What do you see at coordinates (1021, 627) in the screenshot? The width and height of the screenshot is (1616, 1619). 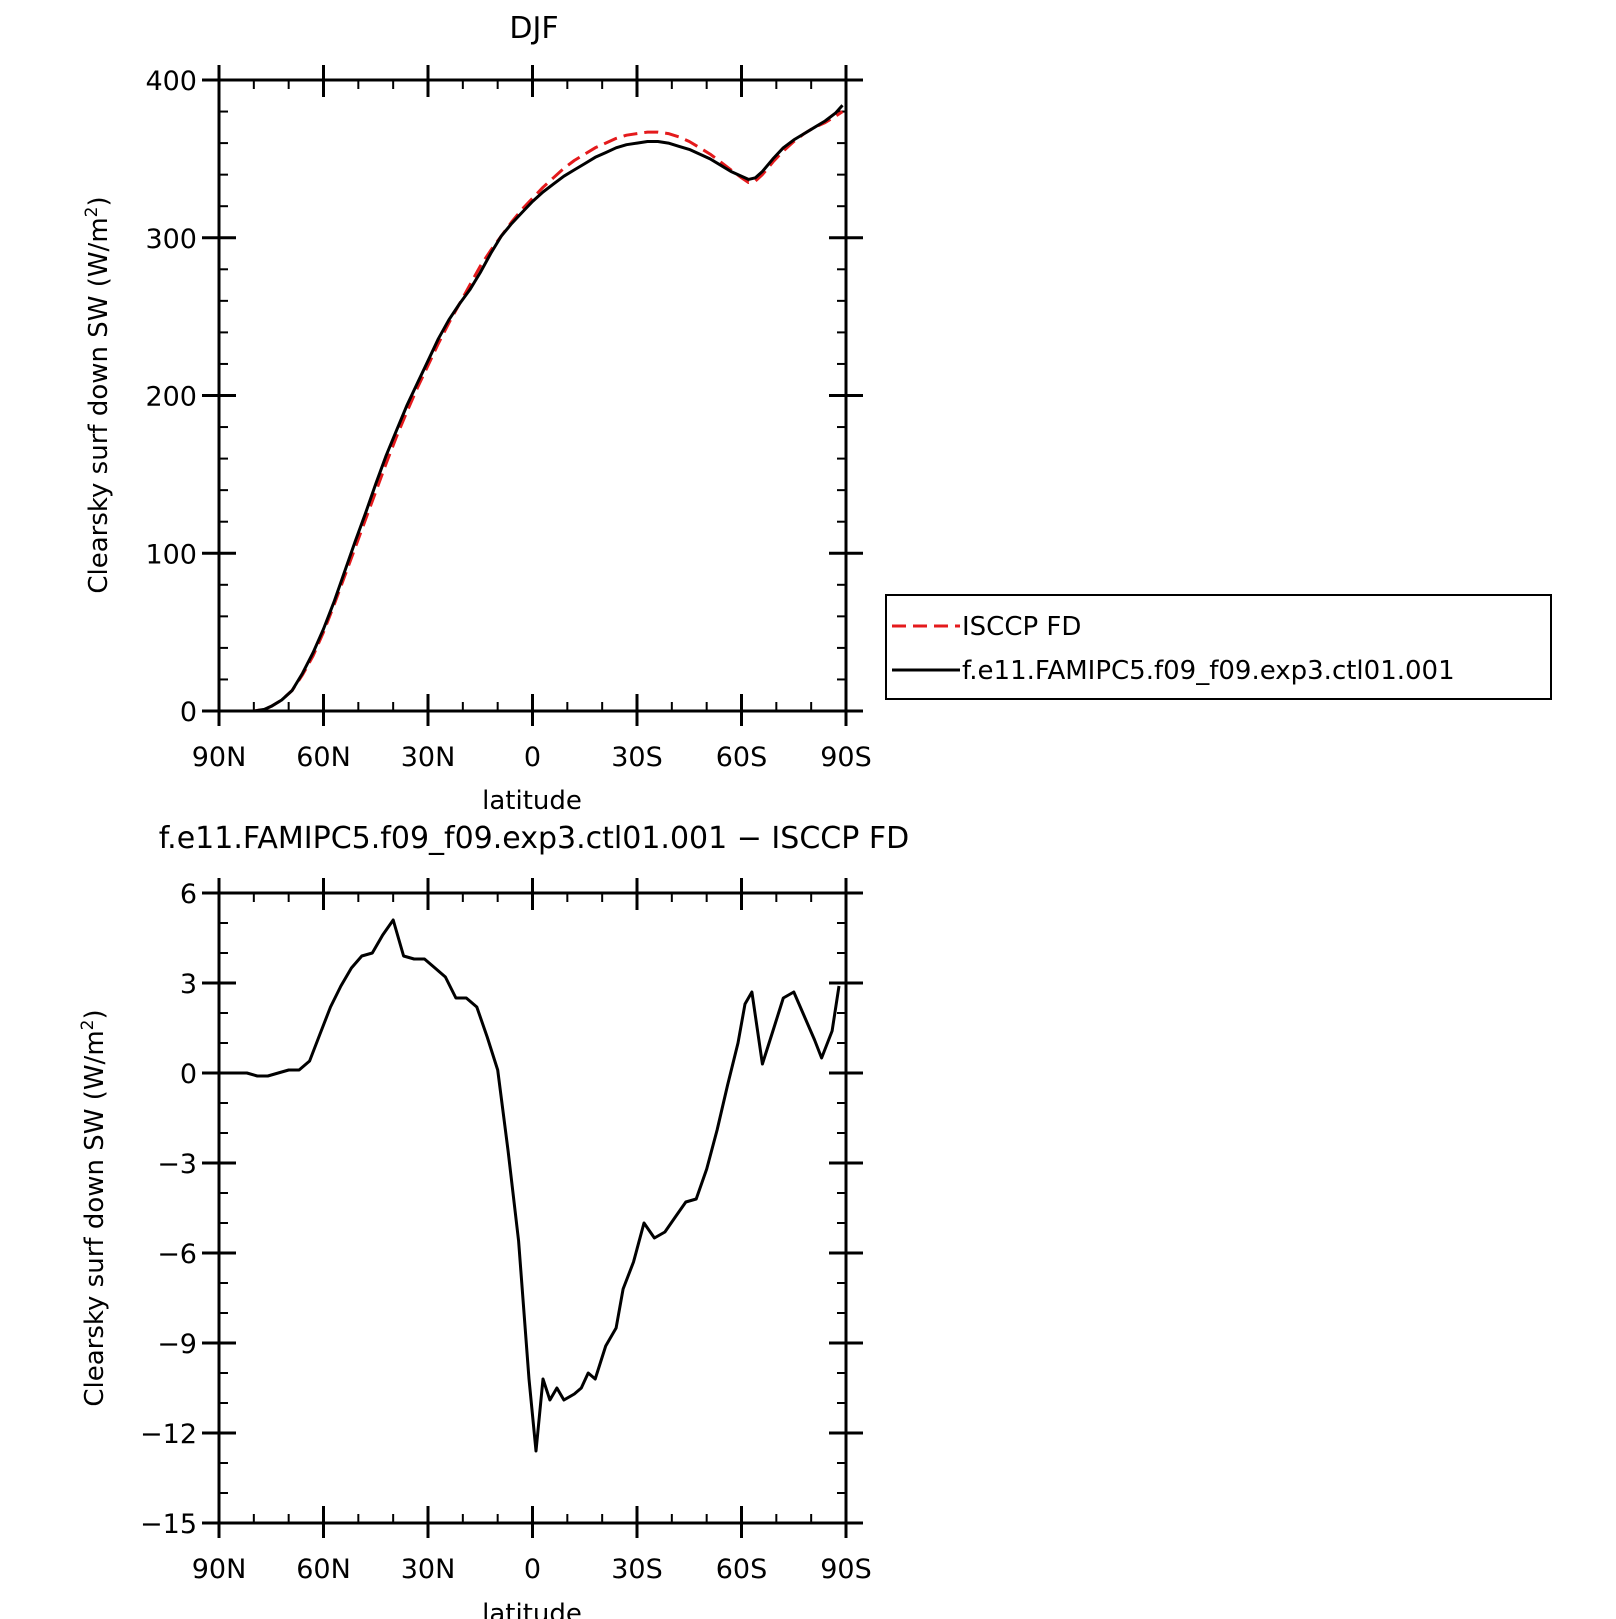 I see `legend-label-isccp: ISCCP FD` at bounding box center [1021, 627].